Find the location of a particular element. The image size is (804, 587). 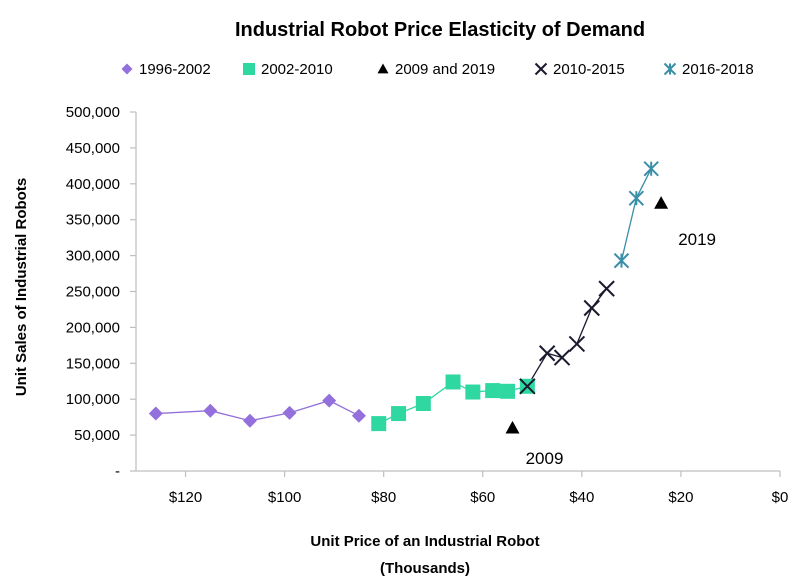

legend-item: 2002-2010 is located at coordinates (288, 69).